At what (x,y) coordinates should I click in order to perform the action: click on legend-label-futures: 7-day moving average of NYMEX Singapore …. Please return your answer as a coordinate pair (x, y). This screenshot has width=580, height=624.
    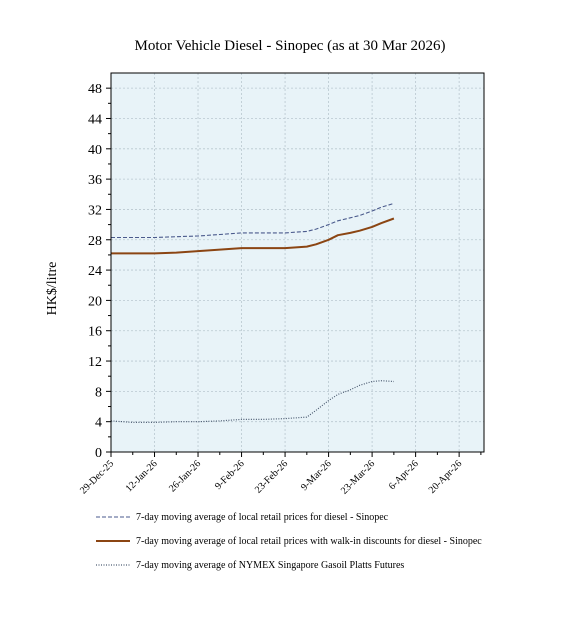
    Looking at the image, I should click on (270, 565).